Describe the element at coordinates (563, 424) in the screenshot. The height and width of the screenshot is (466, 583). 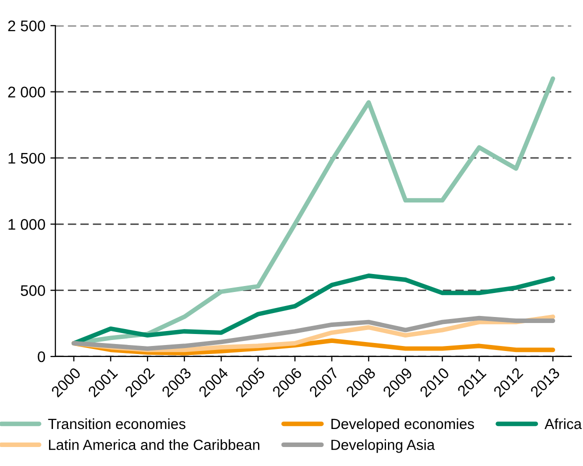
I see `legend-label: Africa` at that location.